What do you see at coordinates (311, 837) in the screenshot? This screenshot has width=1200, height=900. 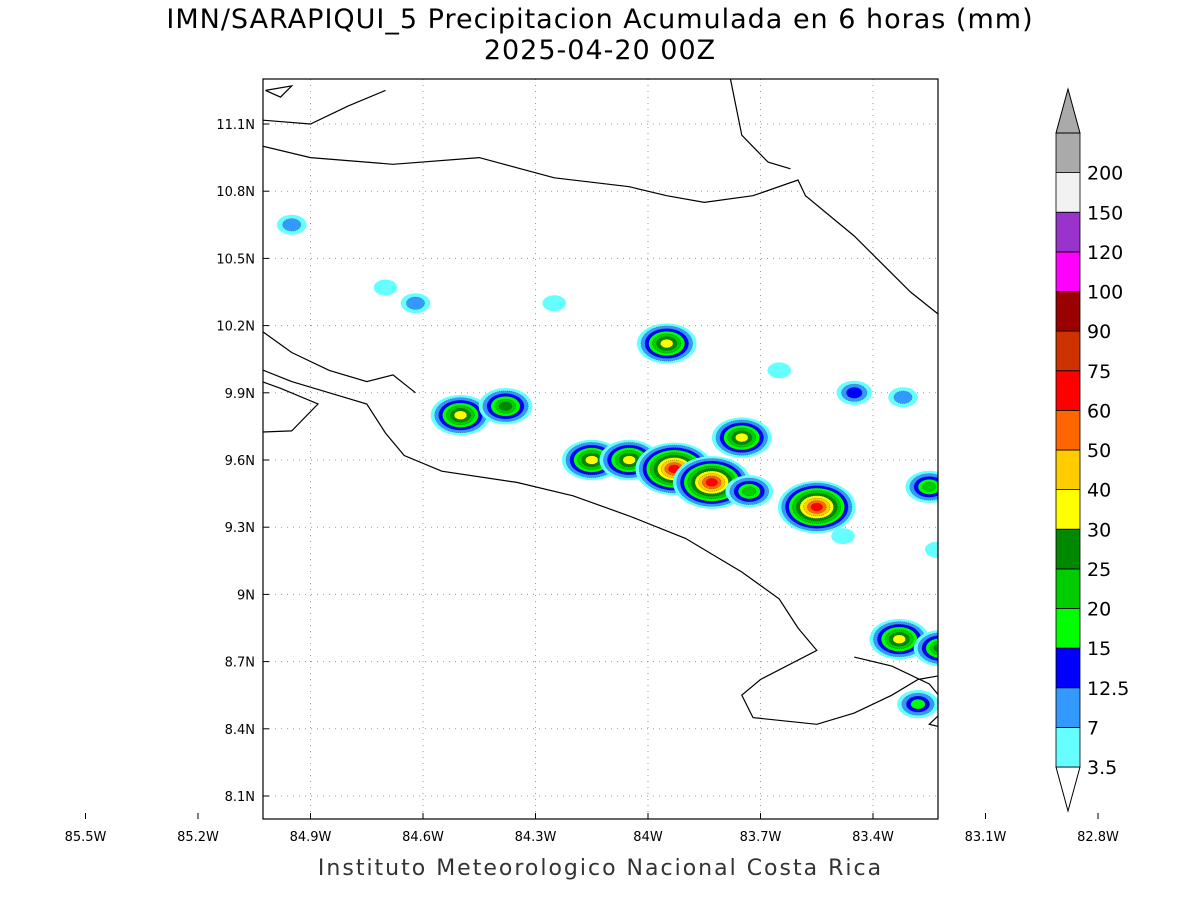 I see `x-tick-label: 84.9W` at bounding box center [311, 837].